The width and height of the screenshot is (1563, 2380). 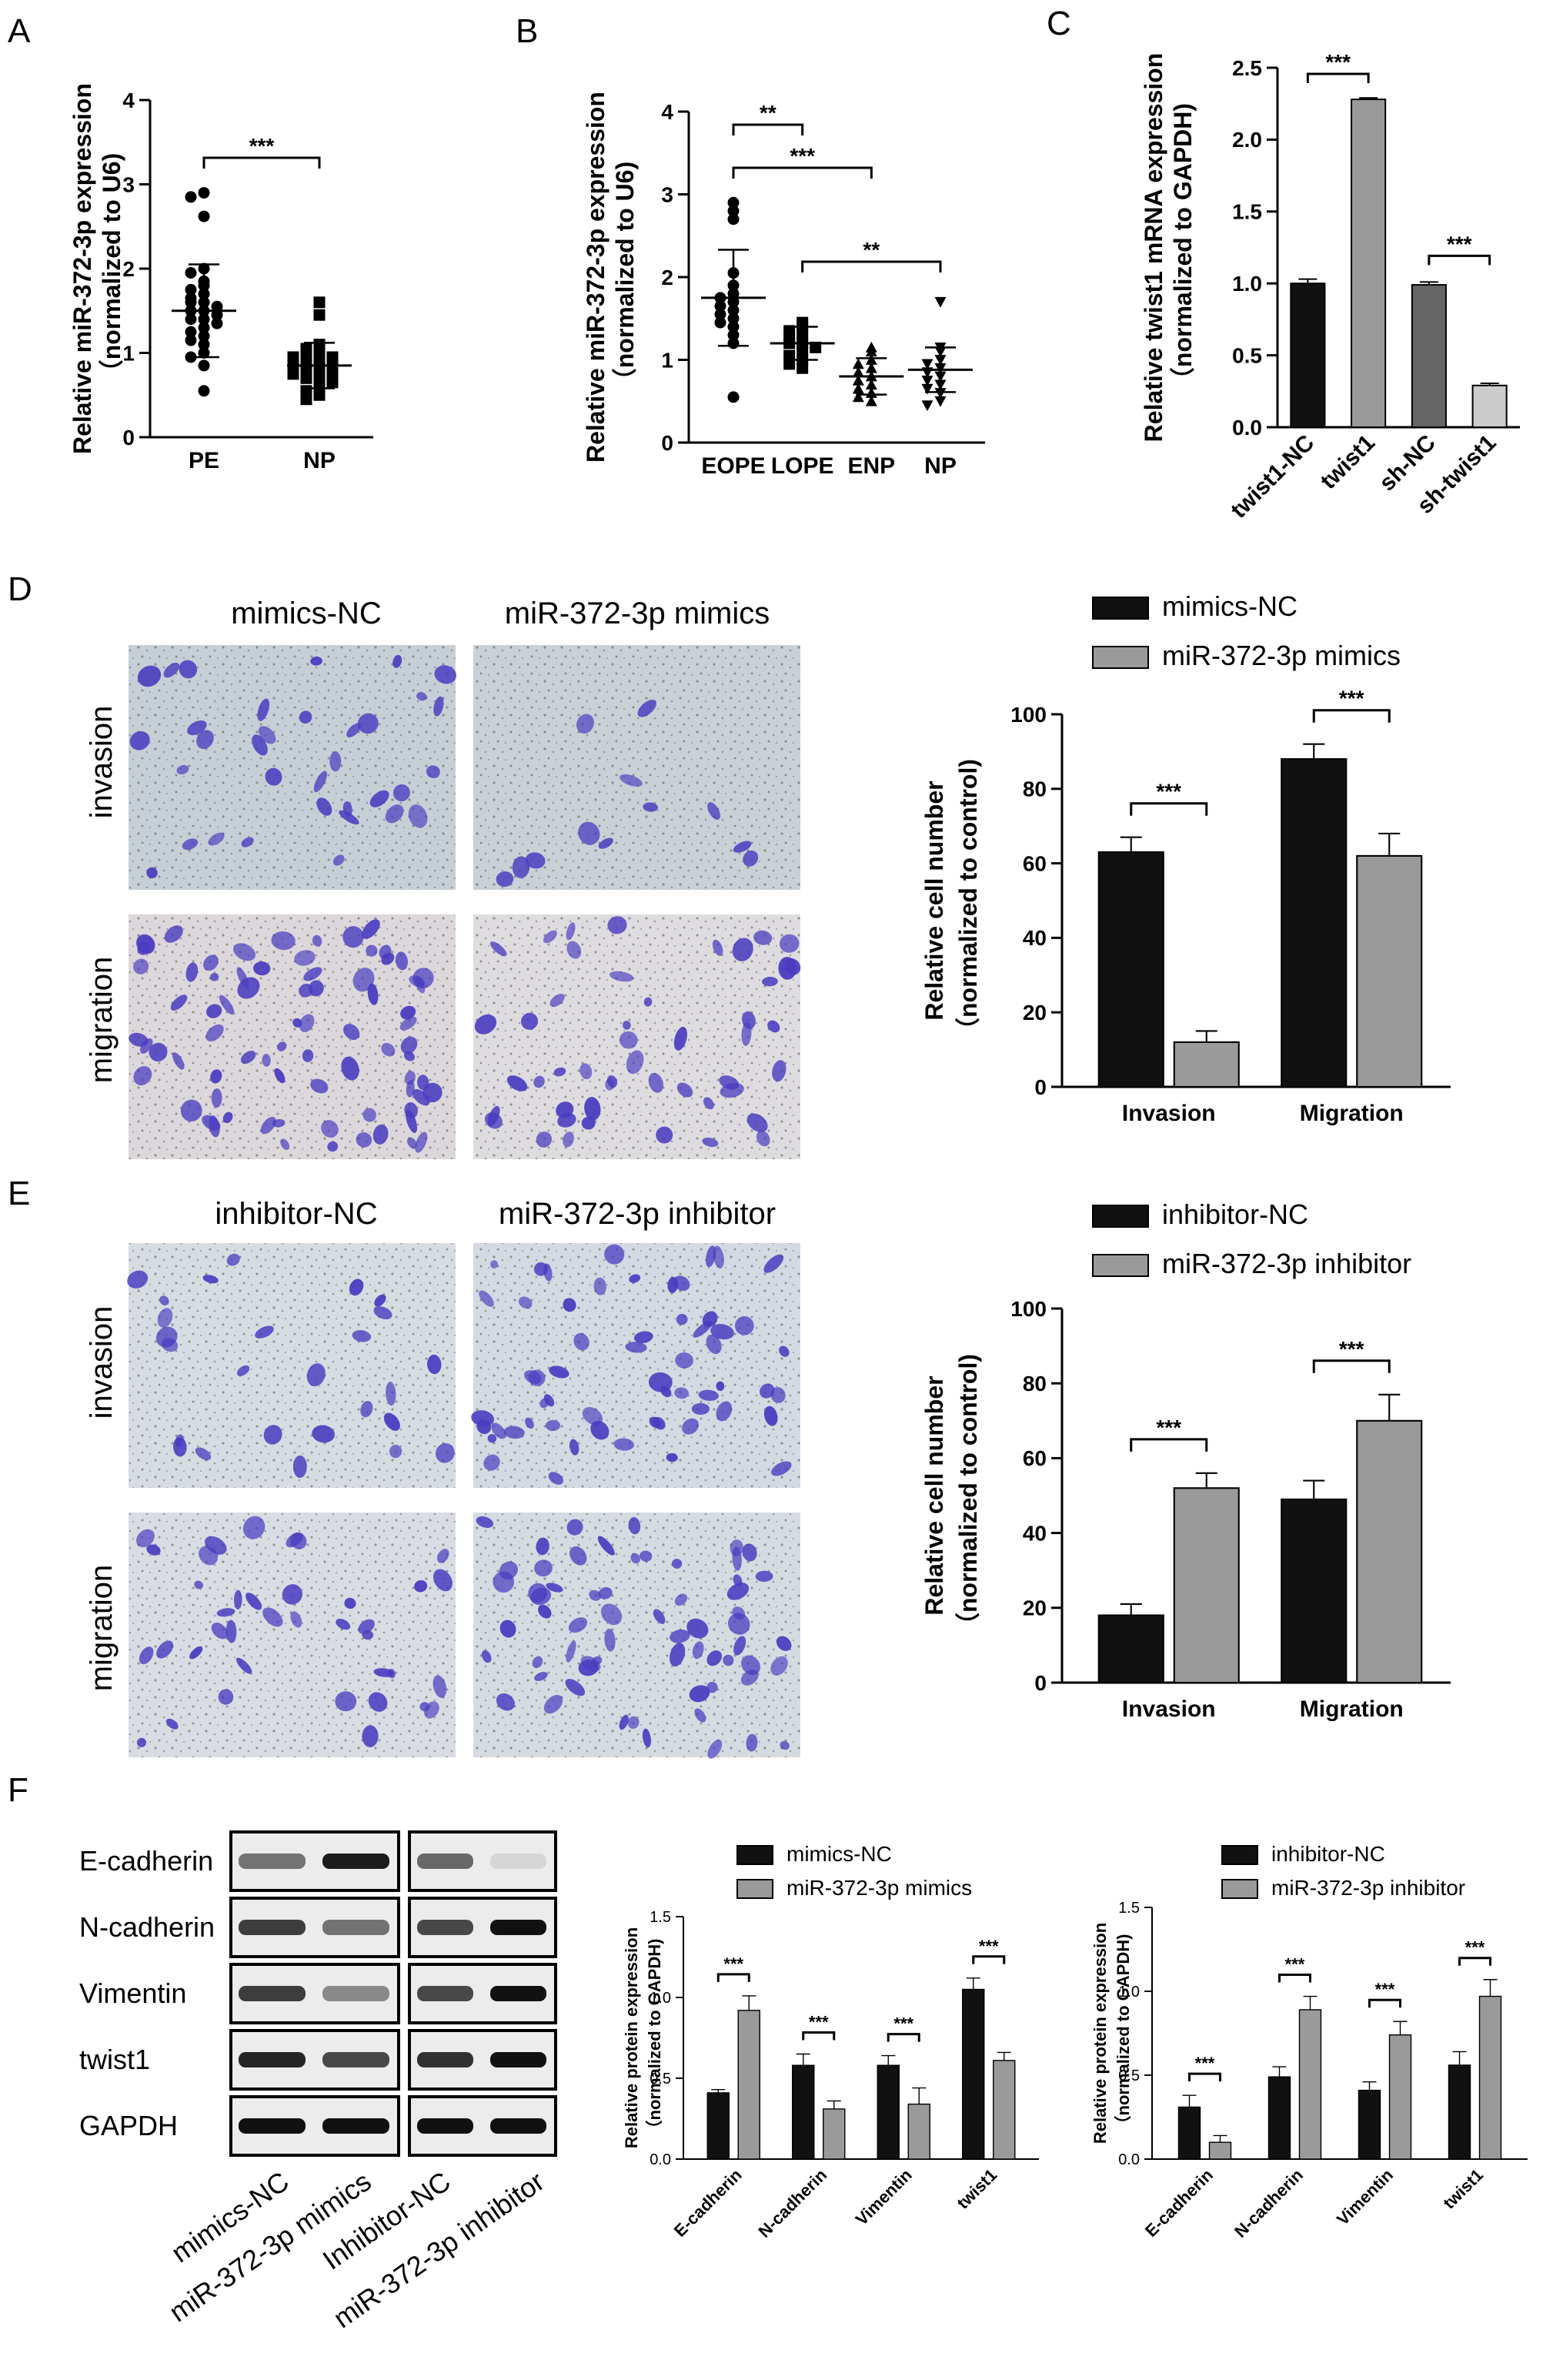 I want to click on chart-e-legend-swatch, so click(x=1120, y=1216).